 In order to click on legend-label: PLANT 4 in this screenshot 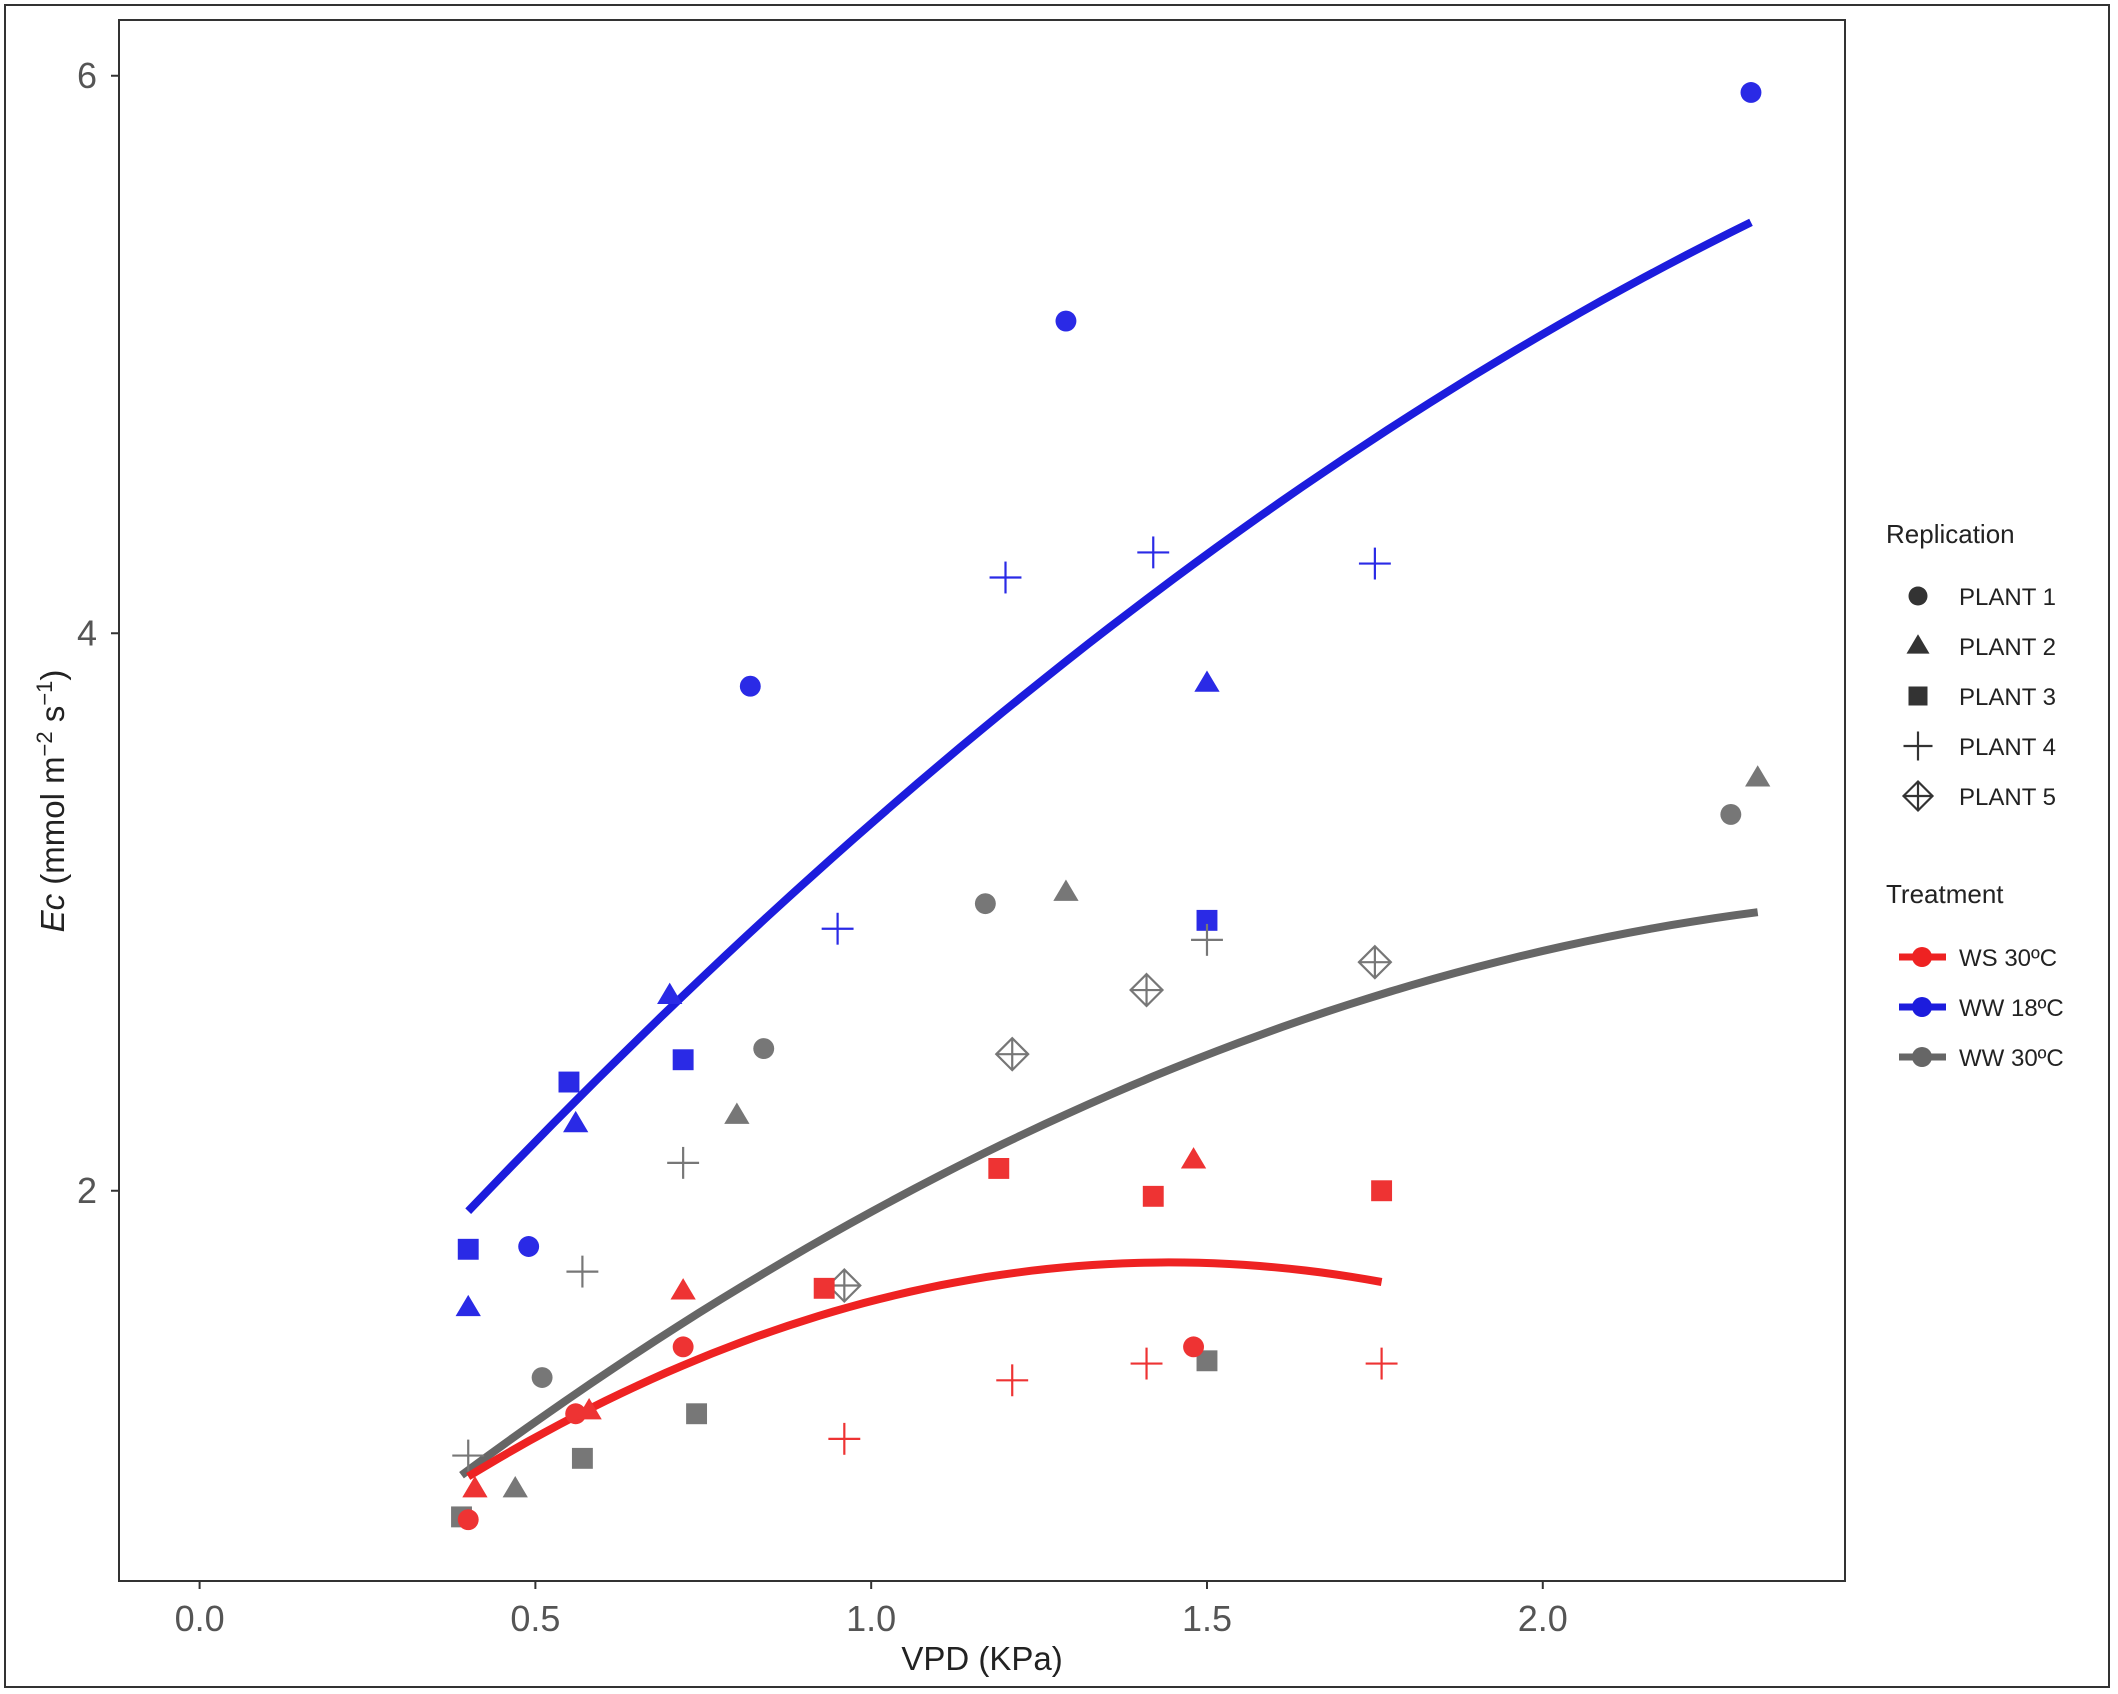, I will do `click(2007, 747)`.